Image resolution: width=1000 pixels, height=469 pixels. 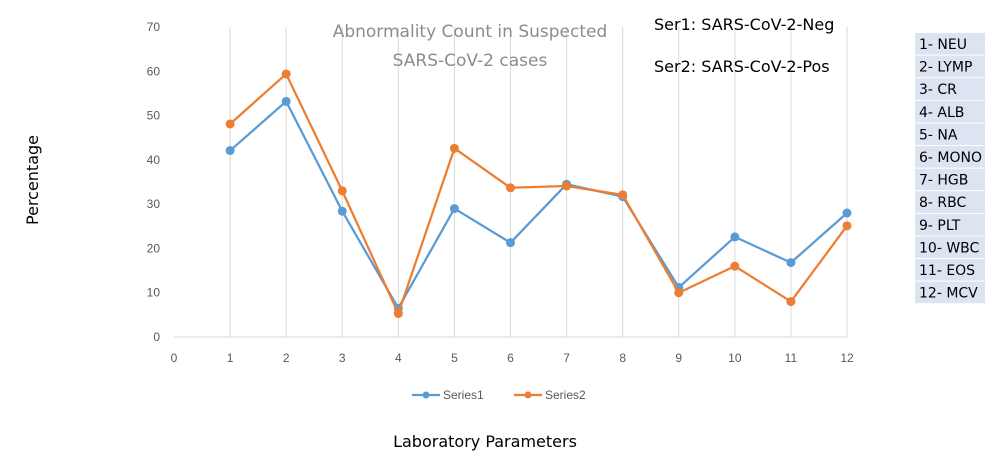 What do you see at coordinates (154, 204) in the screenshot?
I see `y-tick-label-30: 30` at bounding box center [154, 204].